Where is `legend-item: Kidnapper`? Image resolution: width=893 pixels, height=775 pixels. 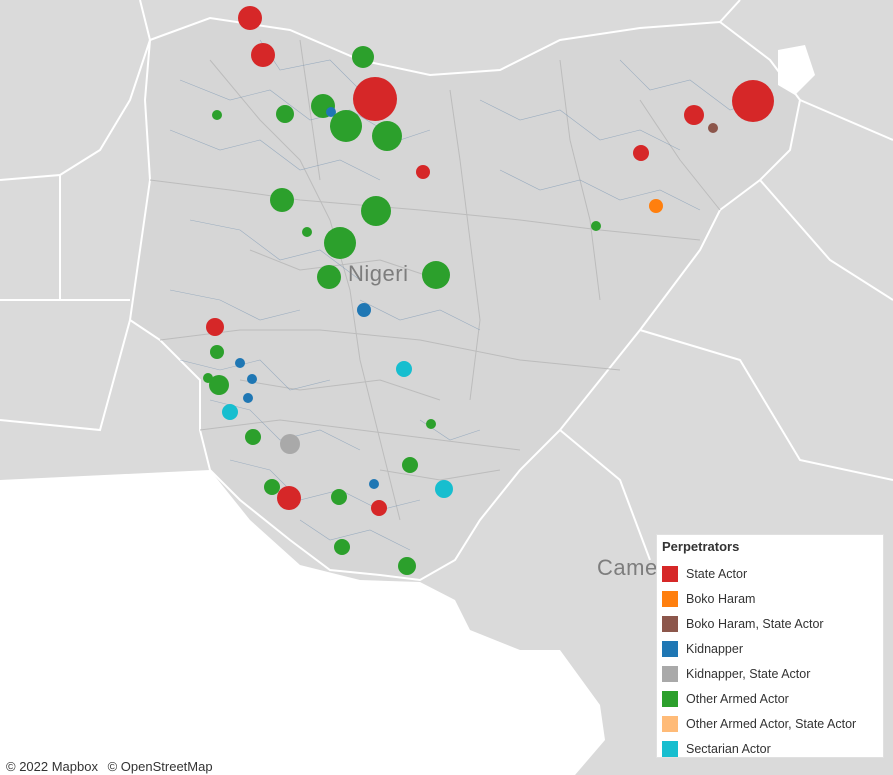
legend-item: Kidnapper is located at coordinates (772, 648).